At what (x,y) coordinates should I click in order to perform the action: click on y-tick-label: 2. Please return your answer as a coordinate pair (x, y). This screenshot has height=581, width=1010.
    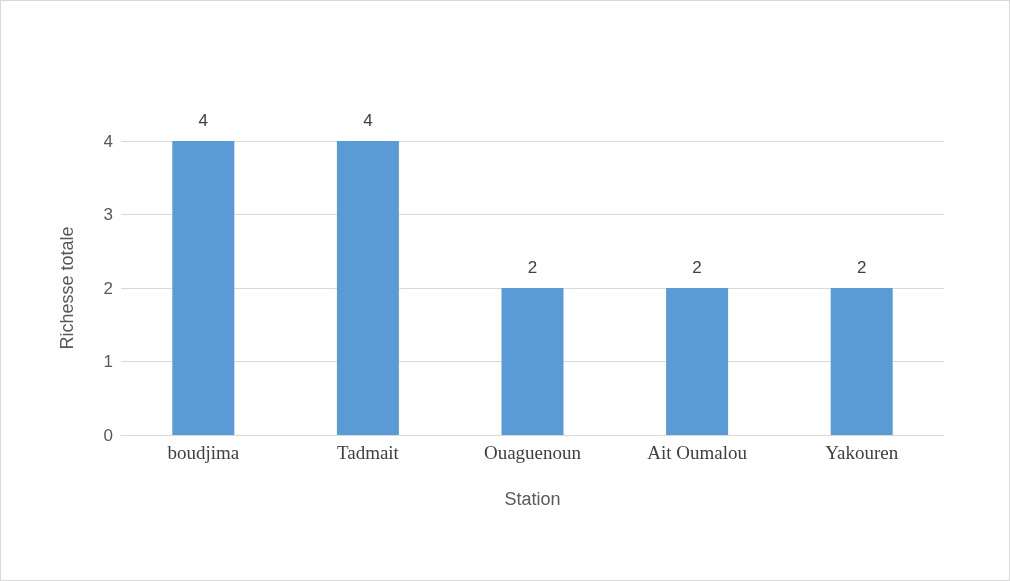
    Looking at the image, I should click on (108, 288).